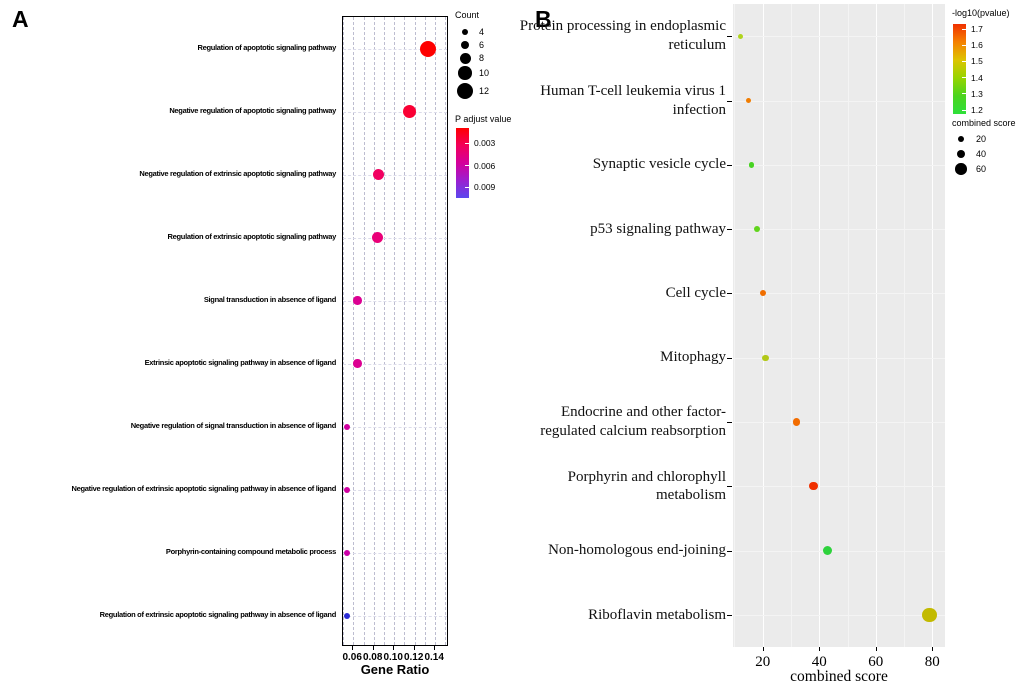 This screenshot has height=687, width=1020. Describe the element at coordinates (693, 357) in the screenshot. I see `category-label-text: Mitophagy` at that location.